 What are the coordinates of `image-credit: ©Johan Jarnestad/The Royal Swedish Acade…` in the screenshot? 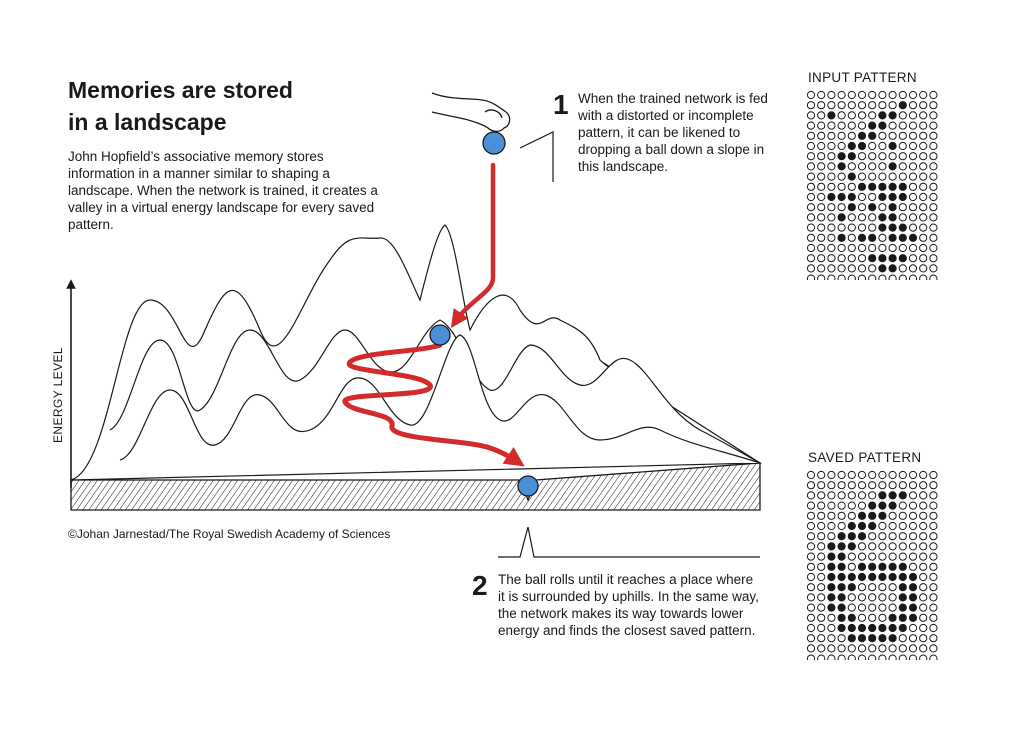 It's located at (229, 534).